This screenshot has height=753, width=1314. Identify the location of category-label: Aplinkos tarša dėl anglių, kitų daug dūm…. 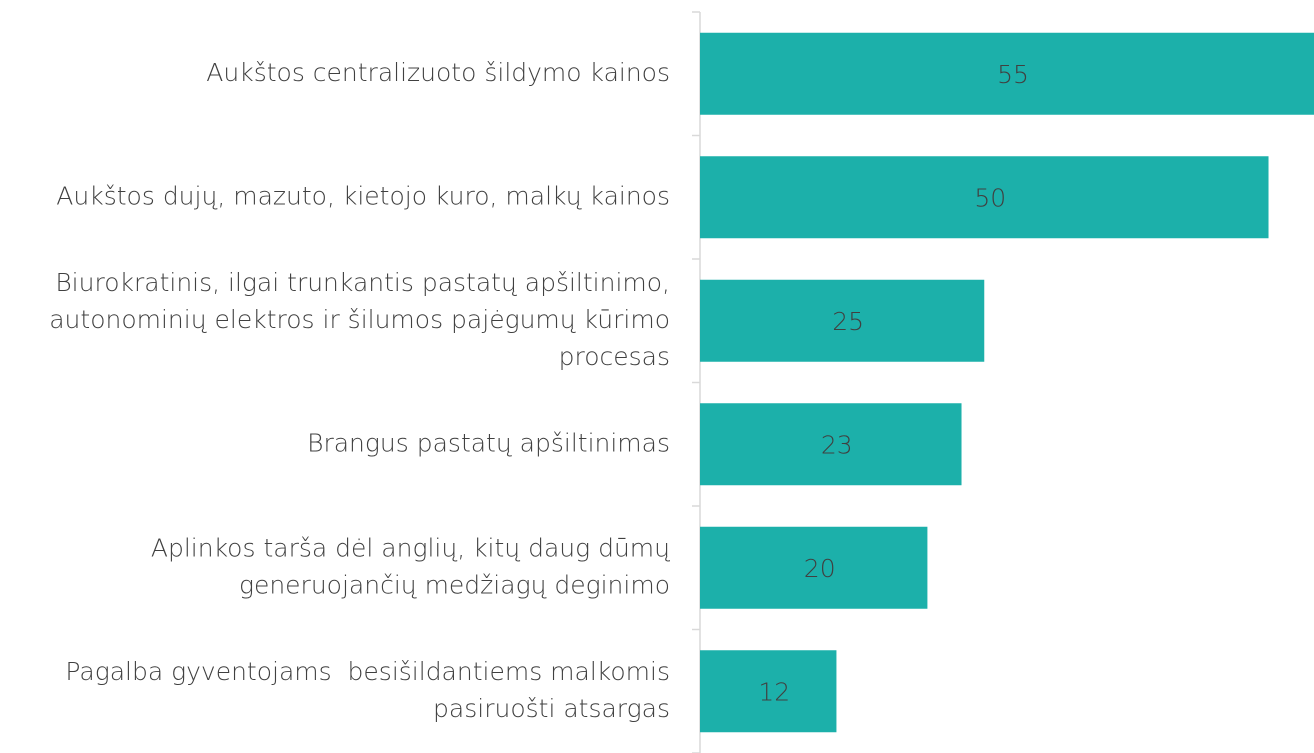
(410, 566).